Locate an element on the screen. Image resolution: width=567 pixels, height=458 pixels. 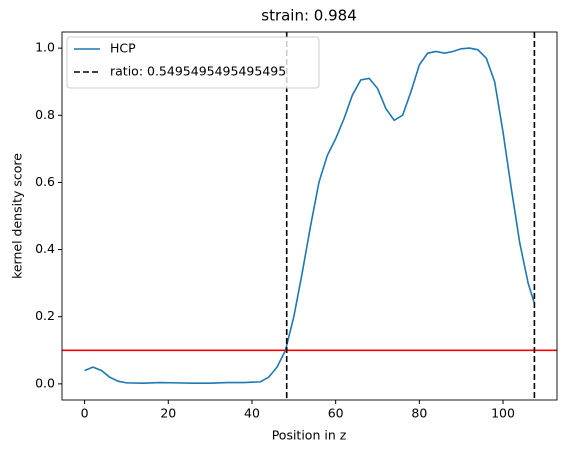
y-tick-label: 1.0 is located at coordinates (45, 47).